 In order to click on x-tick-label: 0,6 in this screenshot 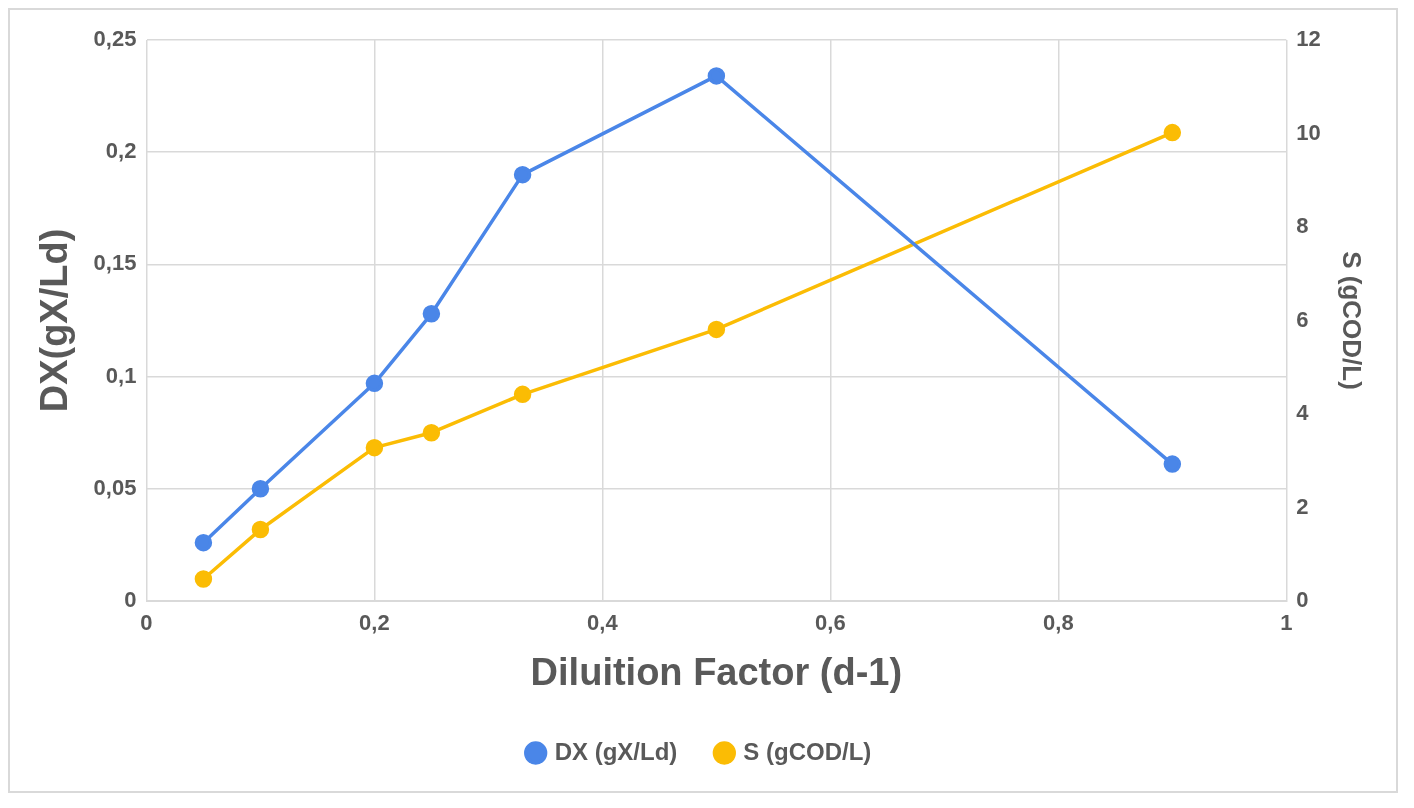, I will do `click(830, 623)`.